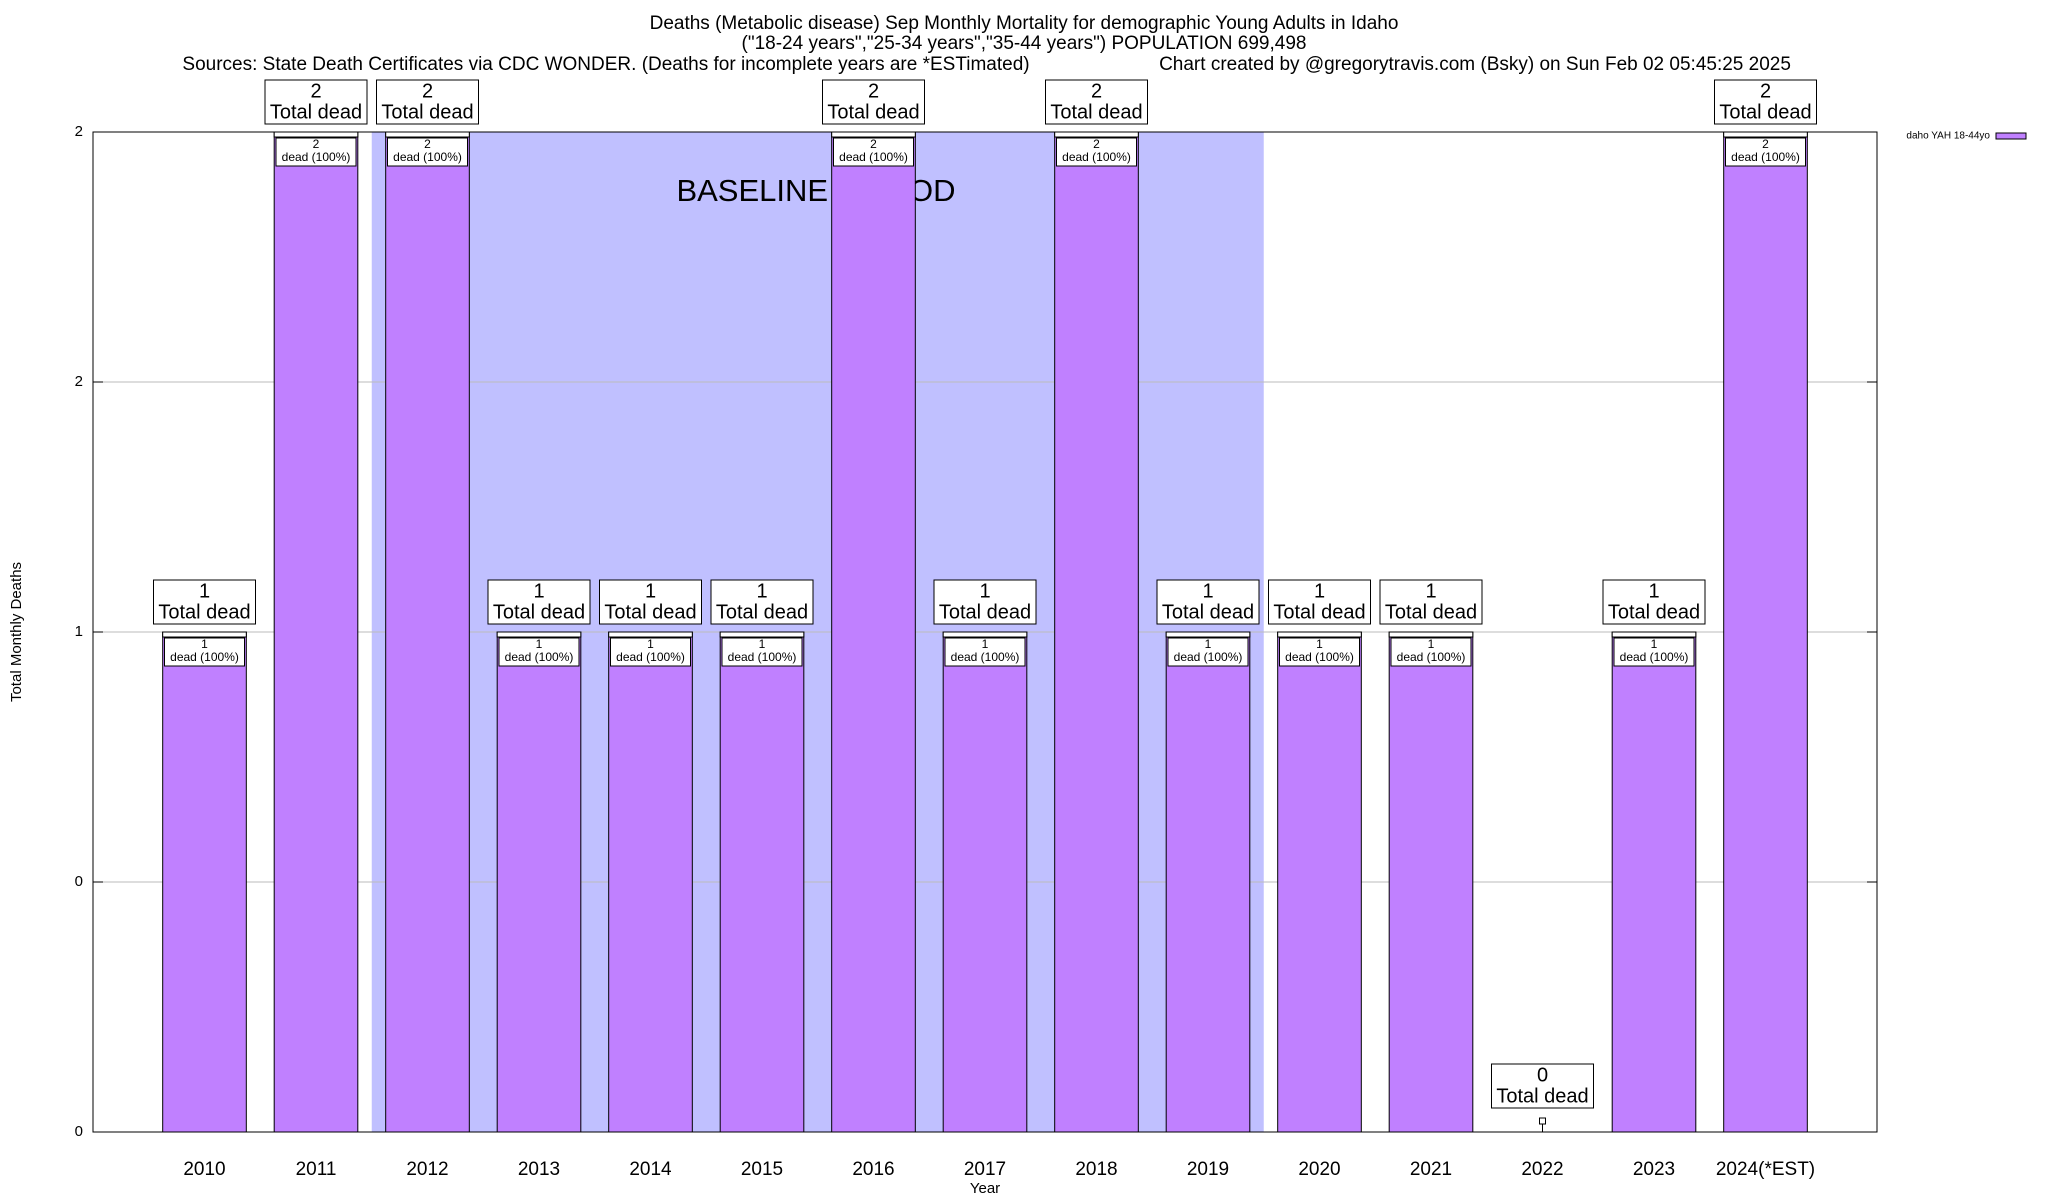  What do you see at coordinates (762, 1169) in the screenshot?
I see `x-tick-label: 2015` at bounding box center [762, 1169].